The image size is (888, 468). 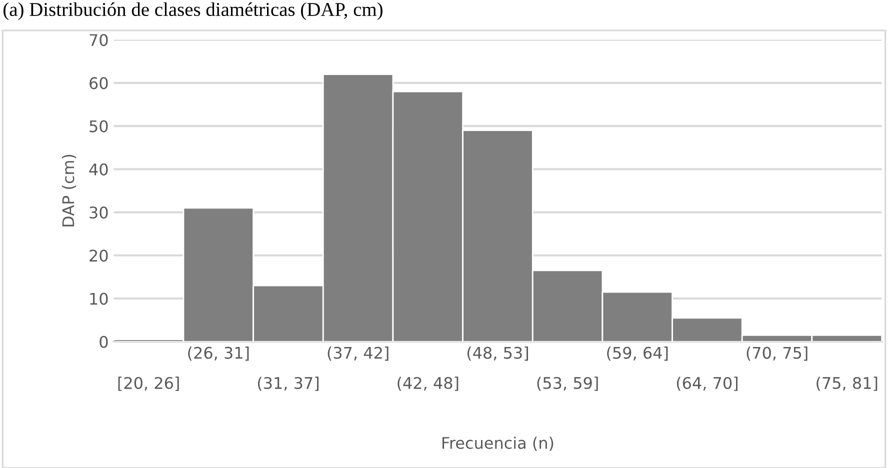 What do you see at coordinates (428, 383) in the screenshot?
I see `x-tick-label: (42, 48]` at bounding box center [428, 383].